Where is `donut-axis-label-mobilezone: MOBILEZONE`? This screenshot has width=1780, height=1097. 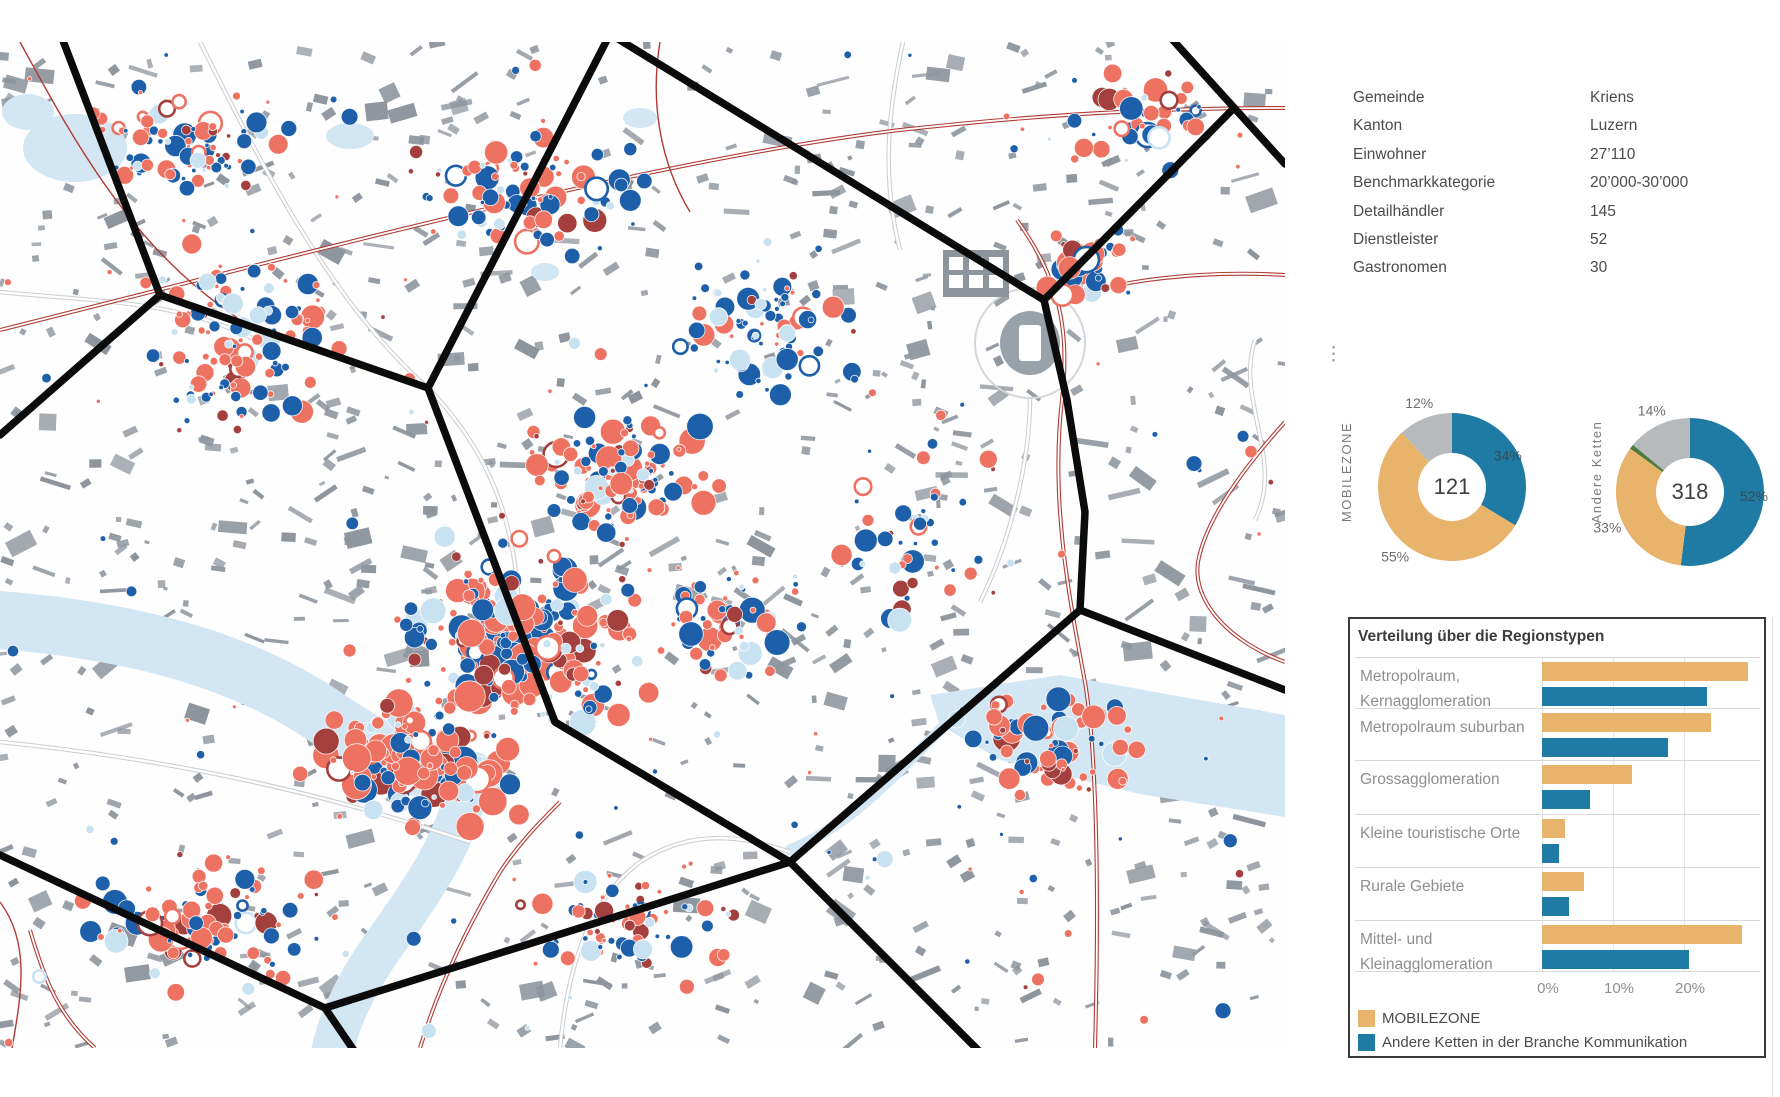 donut-axis-label-mobilezone: MOBILEZONE is located at coordinates (1346, 472).